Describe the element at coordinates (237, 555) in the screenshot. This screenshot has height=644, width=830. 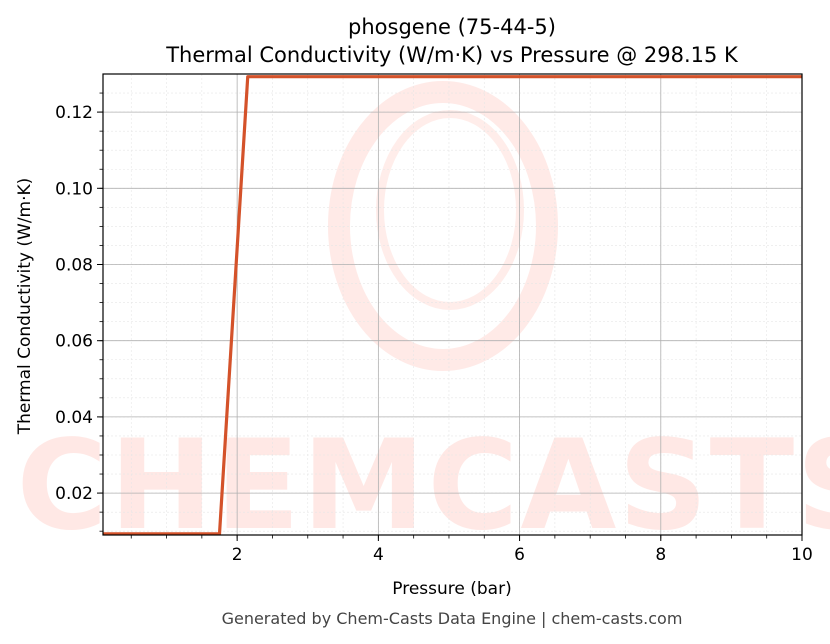
I see `x-tick-label: 2` at that location.